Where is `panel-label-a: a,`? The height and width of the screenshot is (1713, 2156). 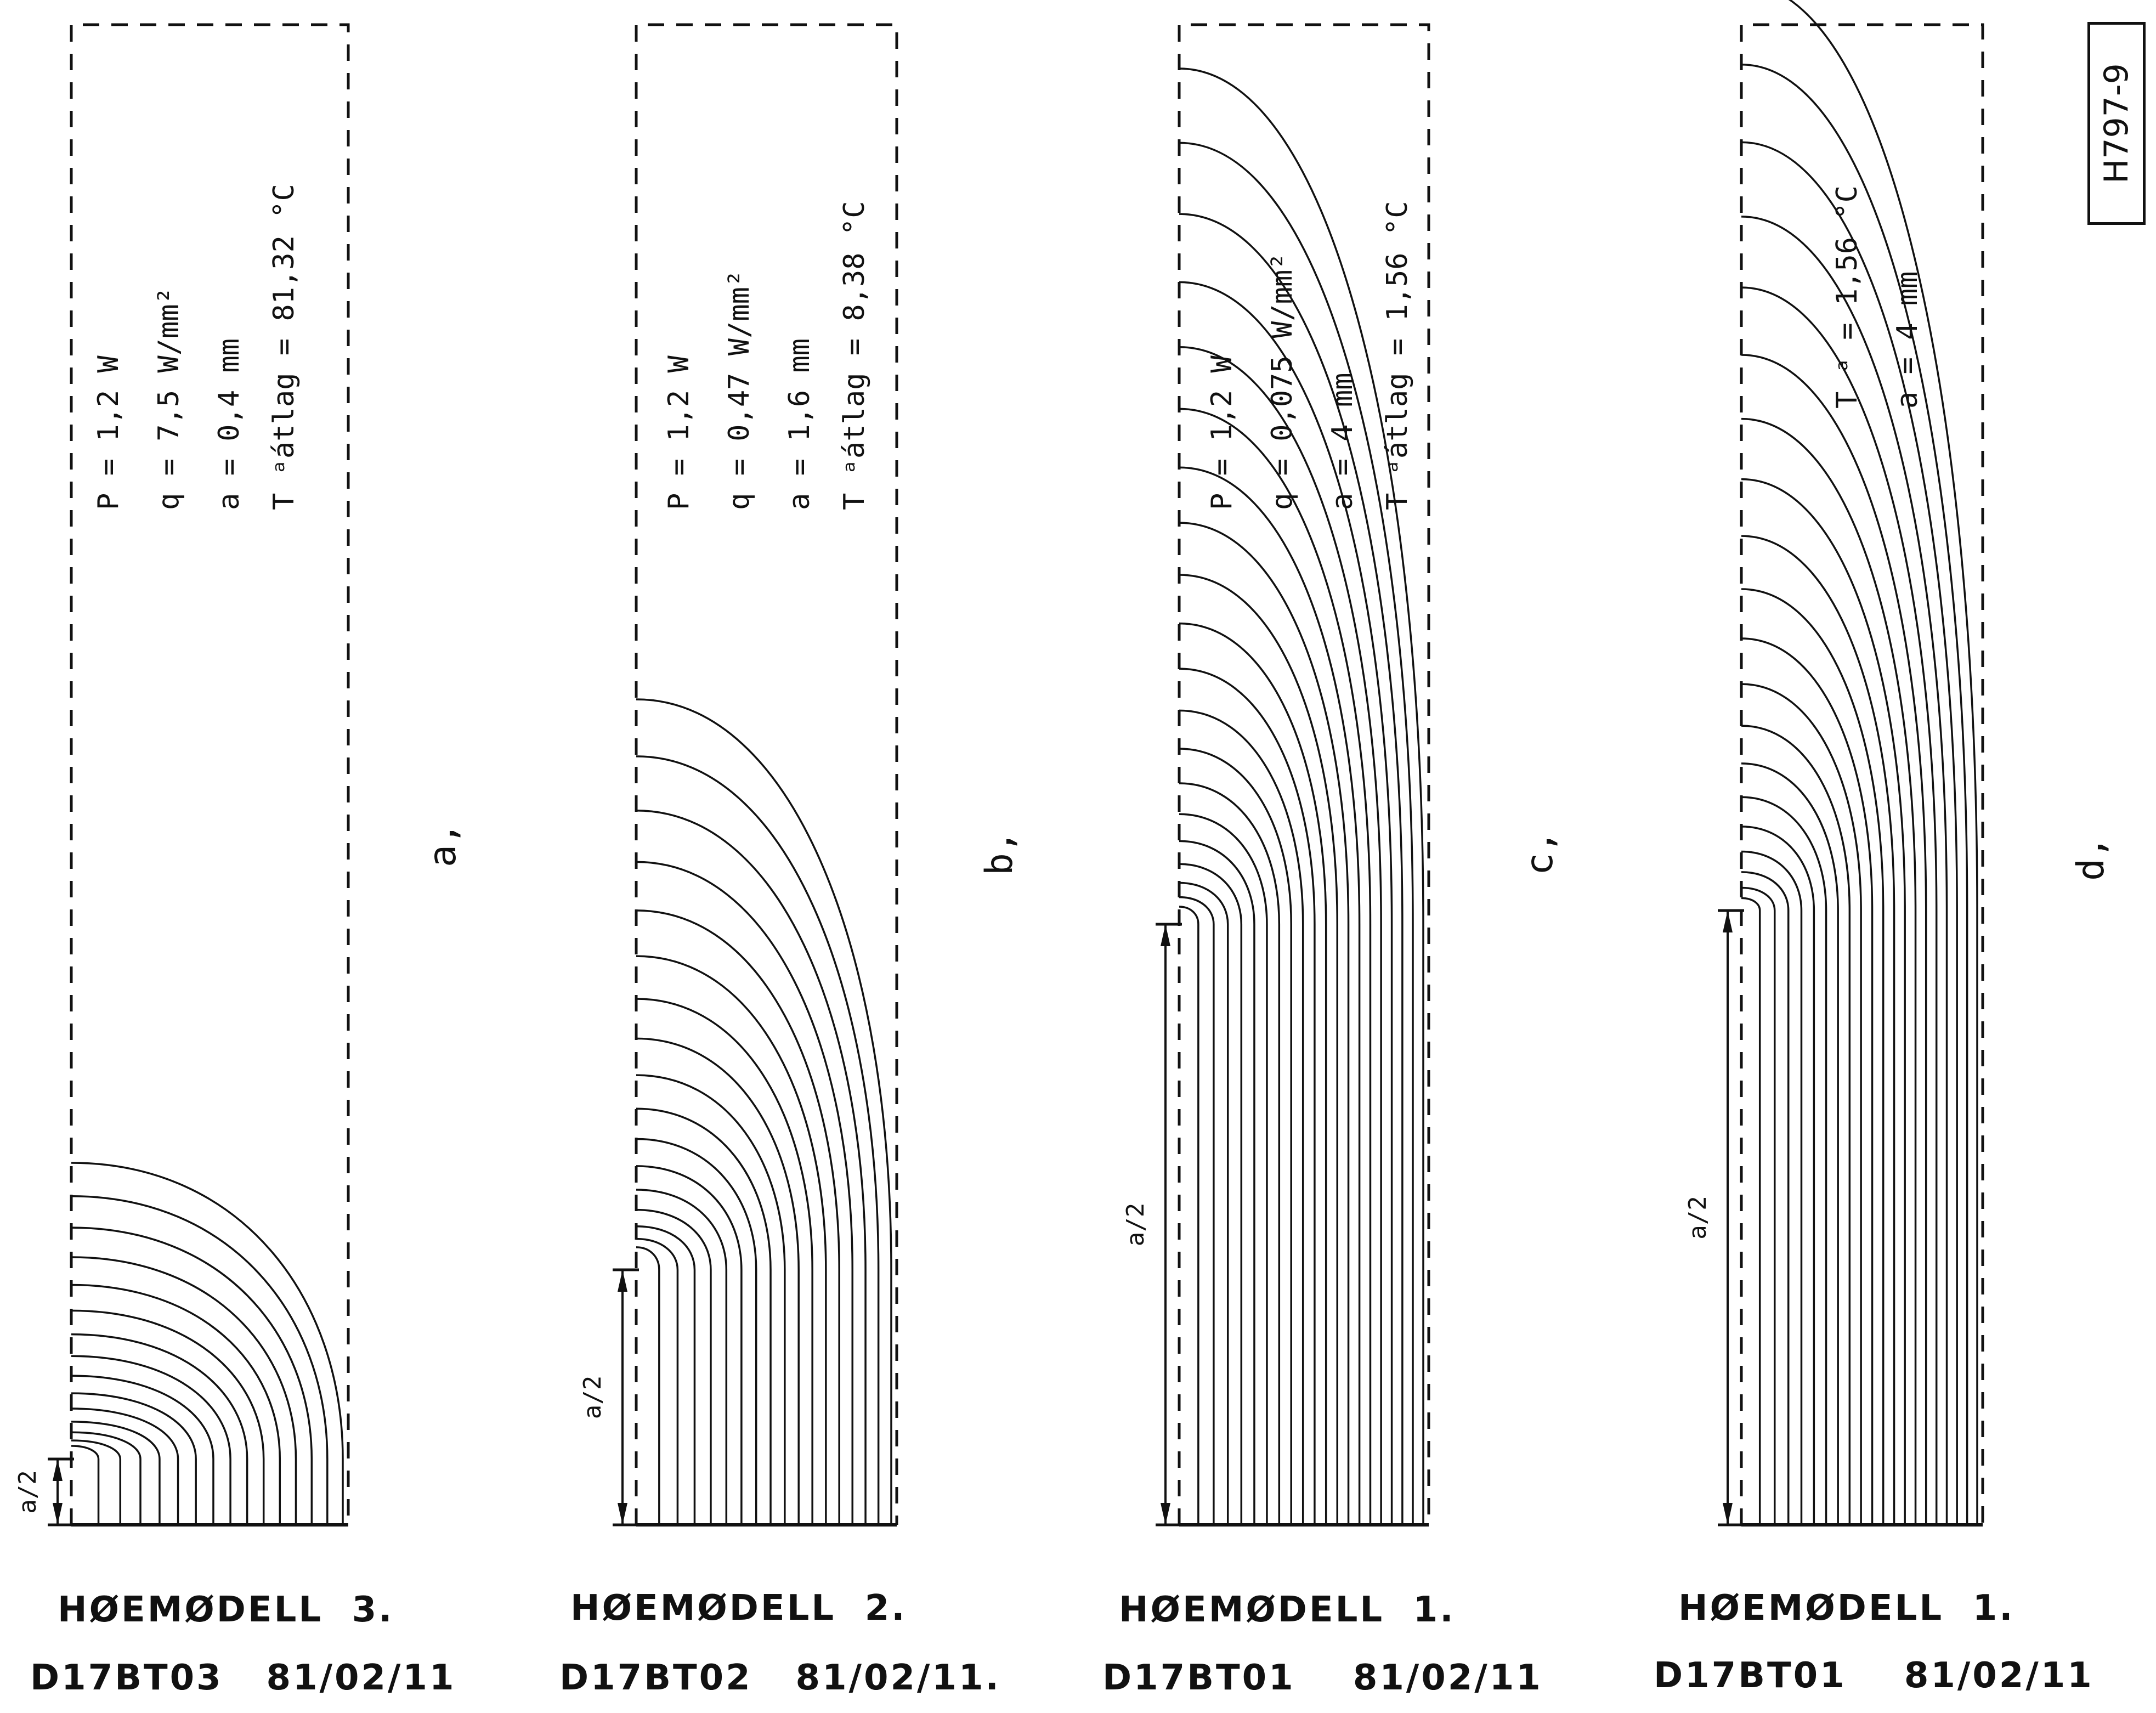 panel-label-a: a, is located at coordinates (443, 844).